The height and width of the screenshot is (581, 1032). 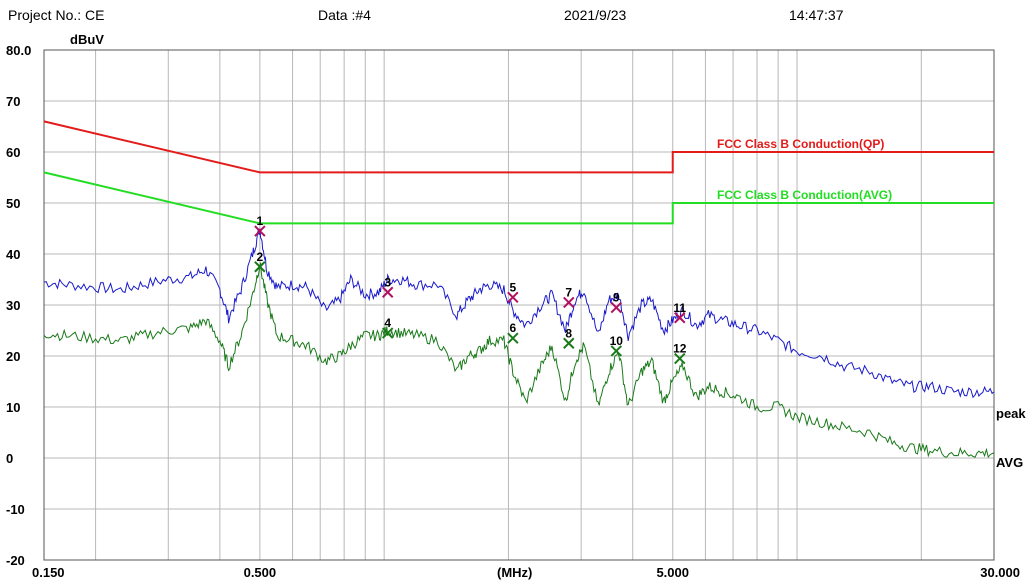 What do you see at coordinates (804, 195) in the screenshot?
I see `limit-label-avg: FCC Class B Conduction(AVG)` at bounding box center [804, 195].